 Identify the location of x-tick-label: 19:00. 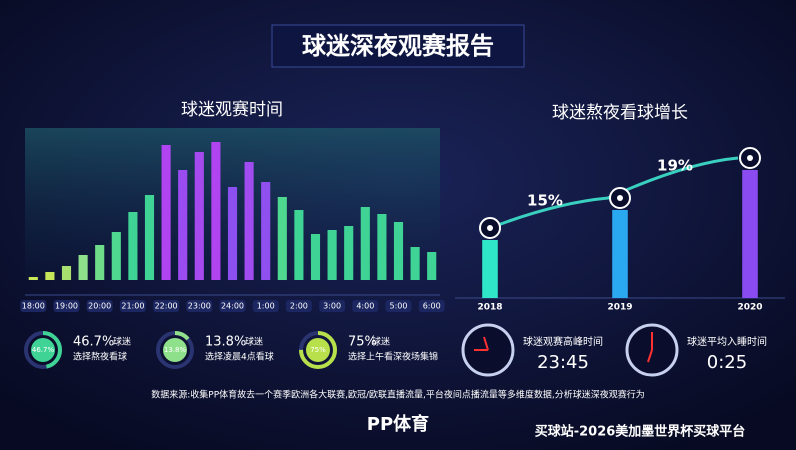
(66, 306).